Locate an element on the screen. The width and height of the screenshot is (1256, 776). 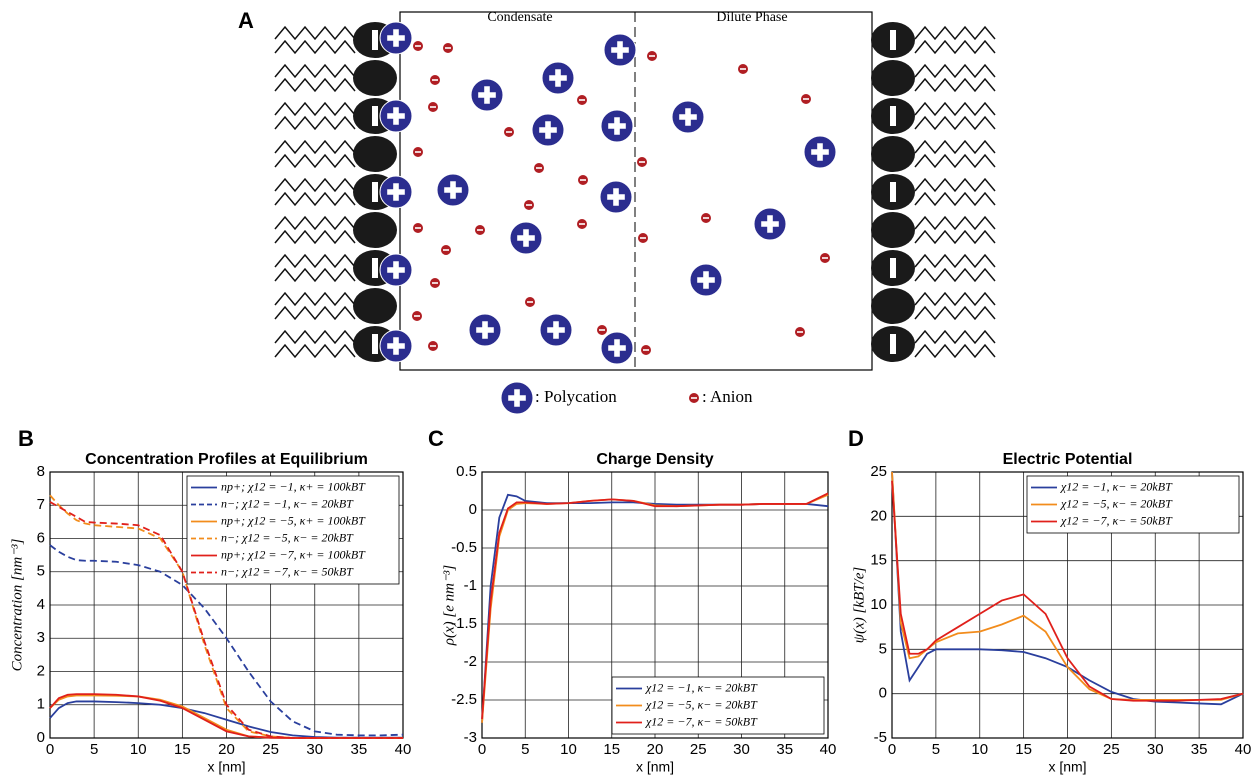
plot-frame is located at coordinates (226, 605).